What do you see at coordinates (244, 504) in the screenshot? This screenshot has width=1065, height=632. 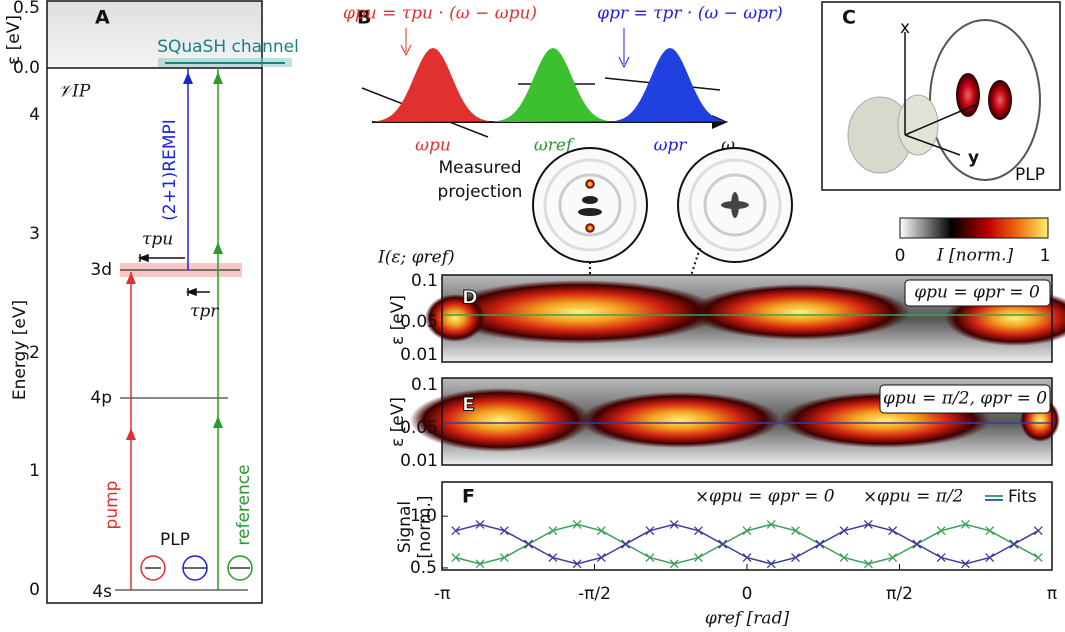 I see `reference-label: reference` at bounding box center [244, 504].